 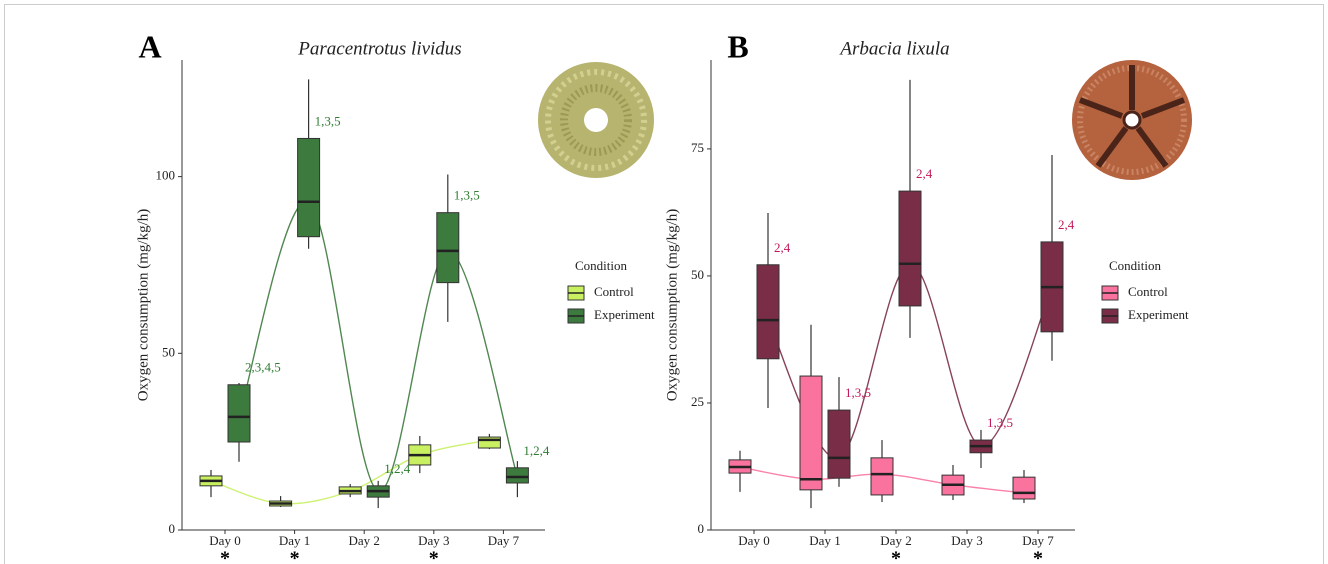 What do you see at coordinates (263, 367) in the screenshot?
I see `group-annotation: 2,3,4,5` at bounding box center [263, 367].